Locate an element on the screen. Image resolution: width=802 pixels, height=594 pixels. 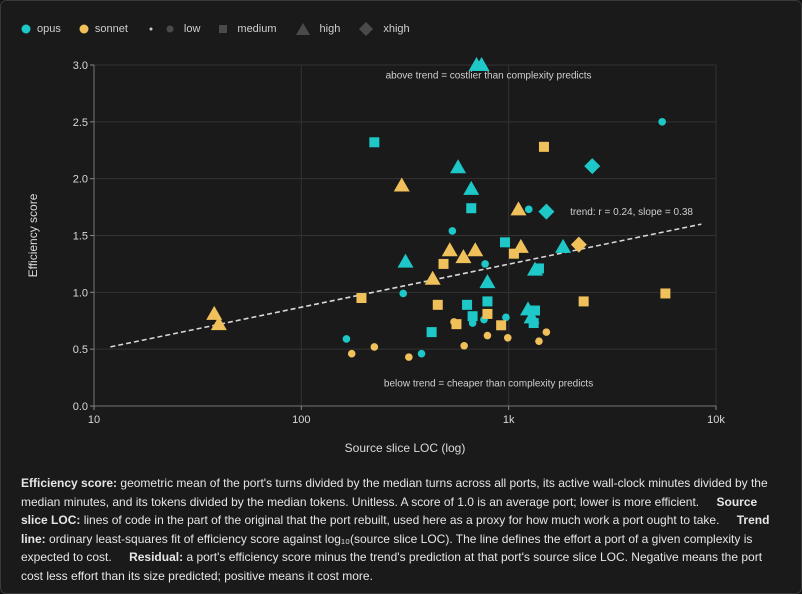
x-tick-label: 100 is located at coordinates (301, 420).